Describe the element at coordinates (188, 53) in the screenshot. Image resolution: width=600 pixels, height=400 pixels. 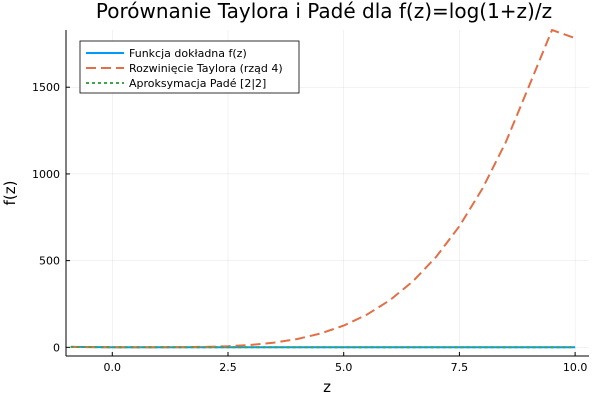
I see `legend-label-0: Funkcja dokładna f(z)` at that location.